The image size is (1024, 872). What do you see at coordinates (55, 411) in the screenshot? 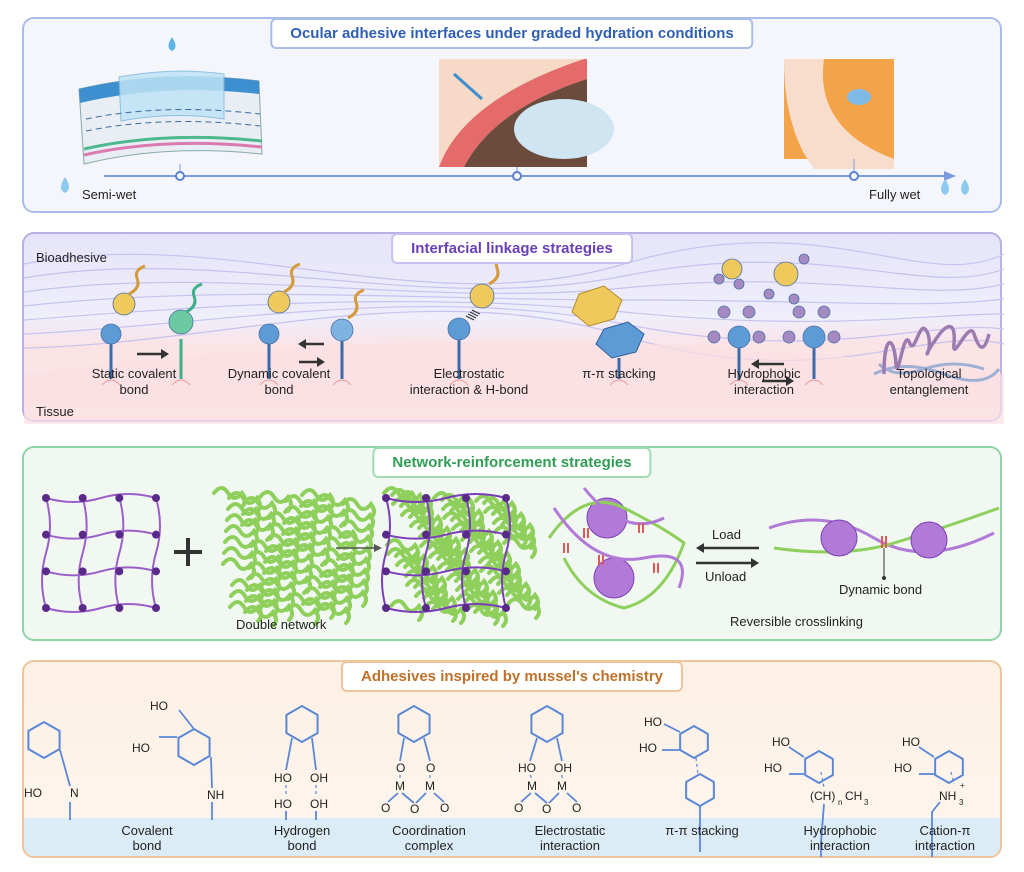
I see `tissue-label: Tissue` at bounding box center [55, 411].